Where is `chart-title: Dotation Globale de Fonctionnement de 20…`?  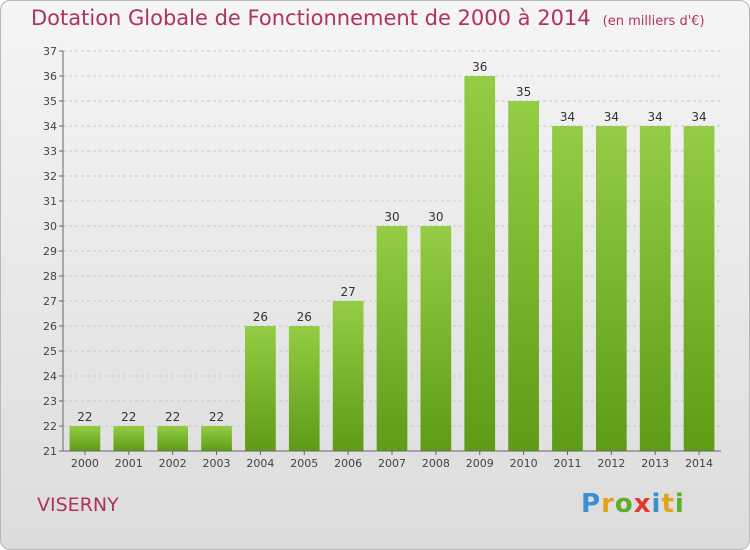
chart-title: Dotation Globale de Fonctionnement de 20… is located at coordinates (368, 18).